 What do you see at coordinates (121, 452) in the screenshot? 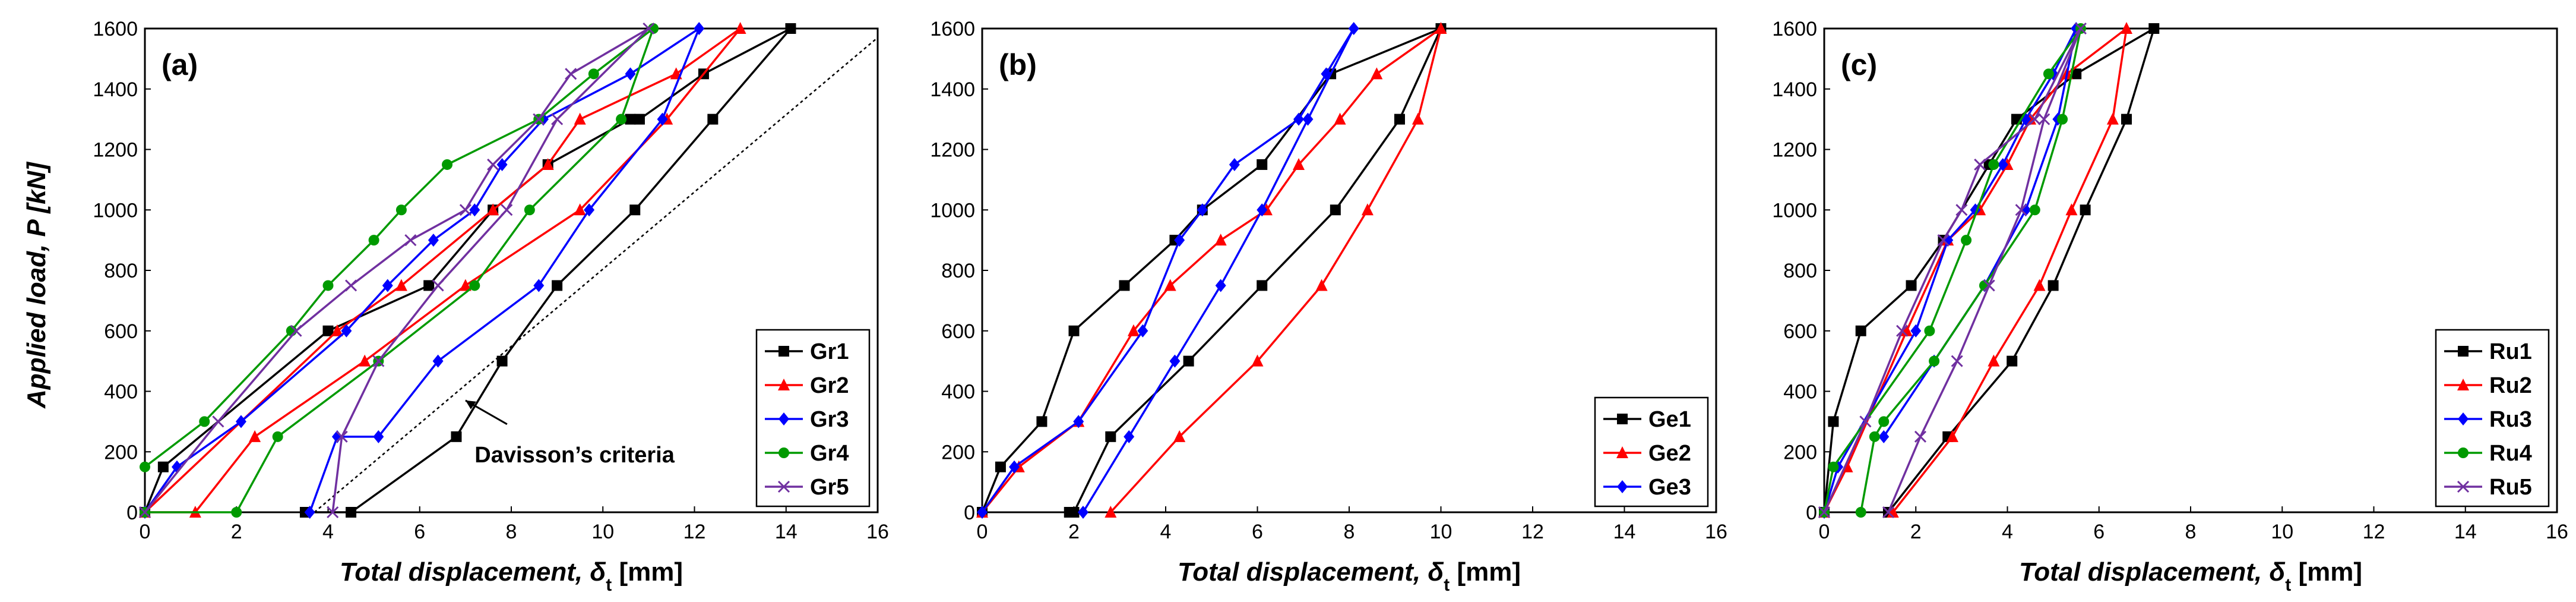
I see `y-tick-label: 200` at bounding box center [121, 452].